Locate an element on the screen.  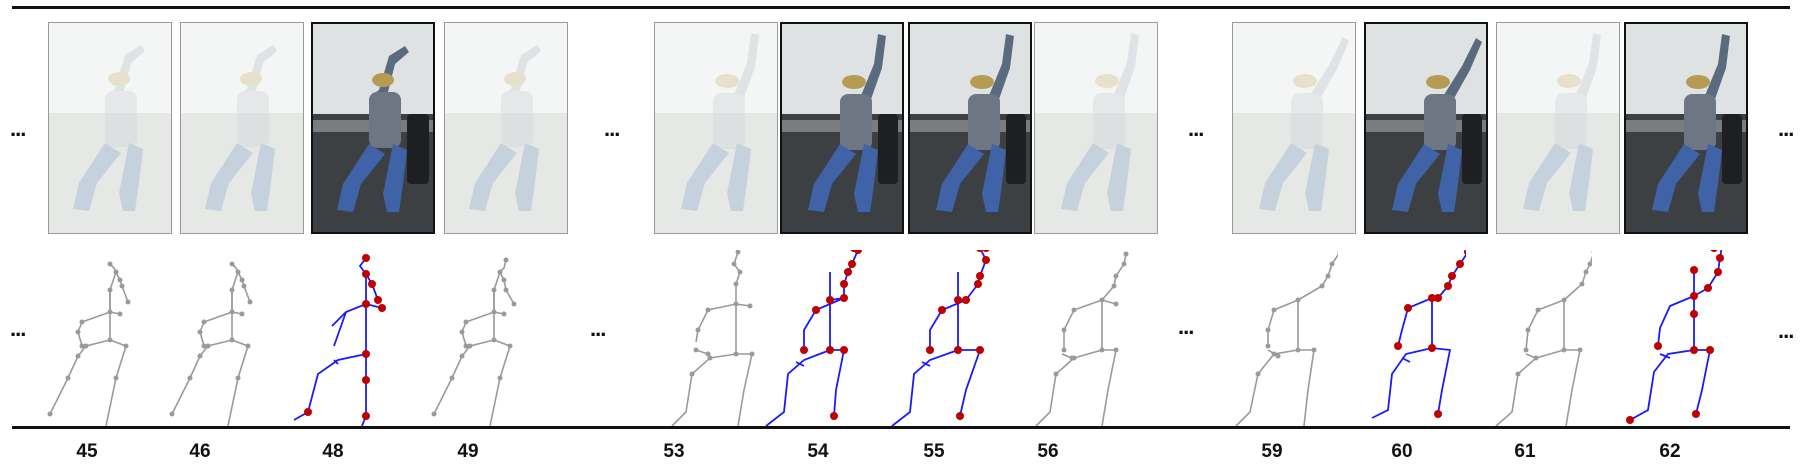
bottom-rule is located at coordinates (901, 427).